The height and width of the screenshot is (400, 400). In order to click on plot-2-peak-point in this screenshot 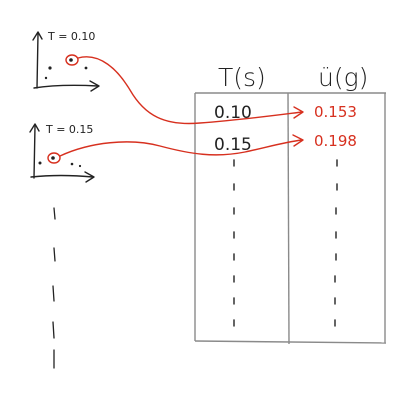, I will do `click(53, 158)`.